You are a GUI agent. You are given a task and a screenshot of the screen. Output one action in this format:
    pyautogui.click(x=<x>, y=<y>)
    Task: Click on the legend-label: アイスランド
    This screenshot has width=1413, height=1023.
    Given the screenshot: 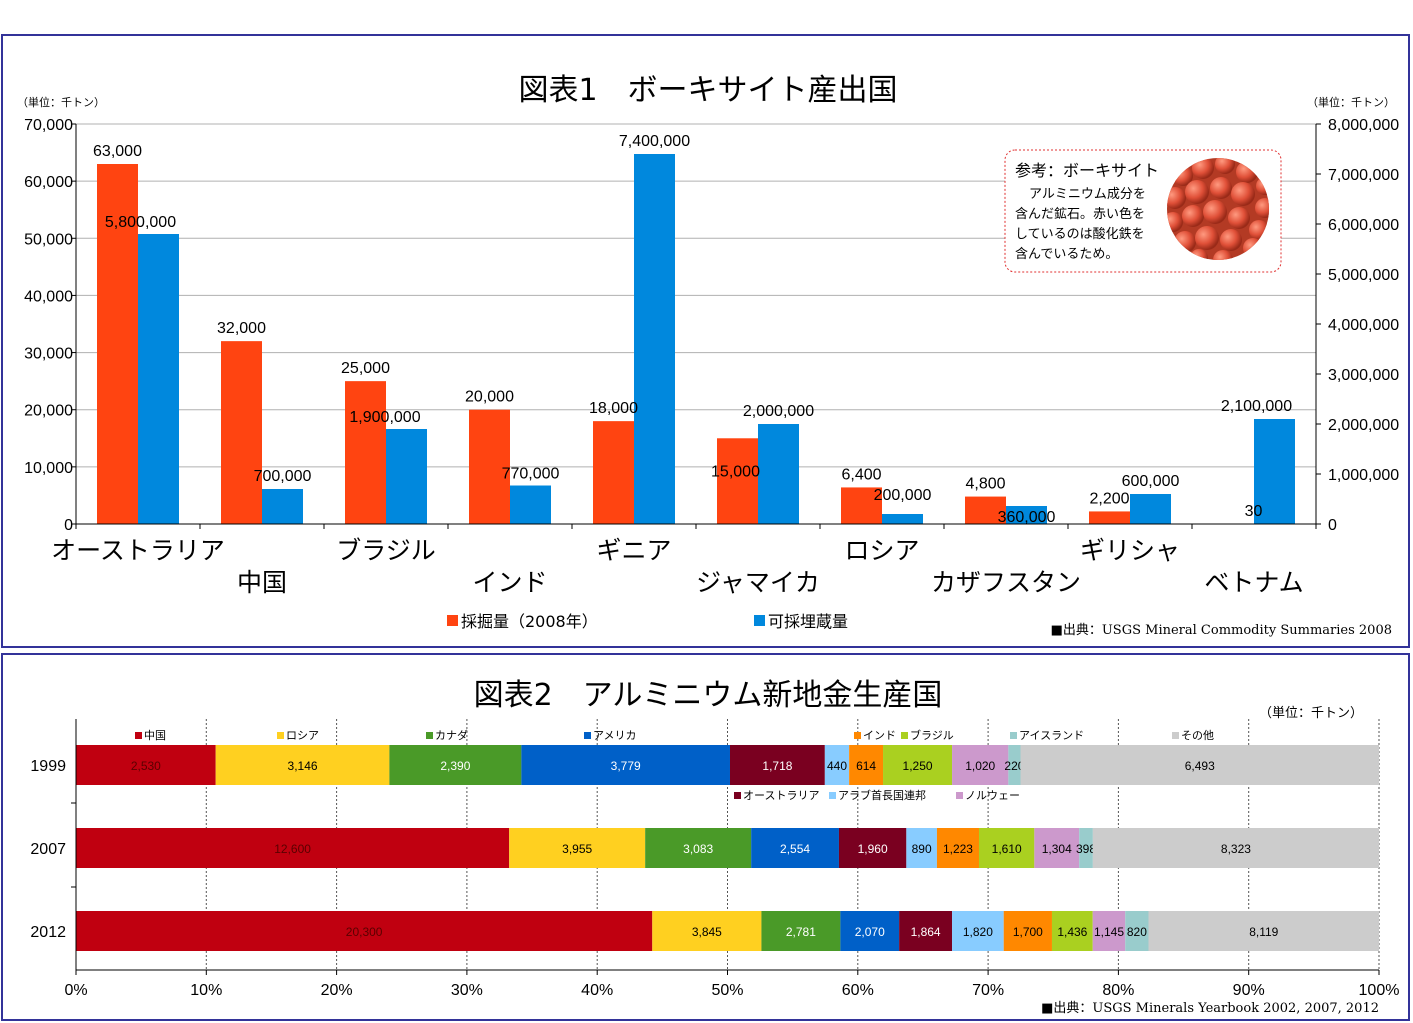 What is the action you would take?
    pyautogui.click(x=1051, y=735)
    